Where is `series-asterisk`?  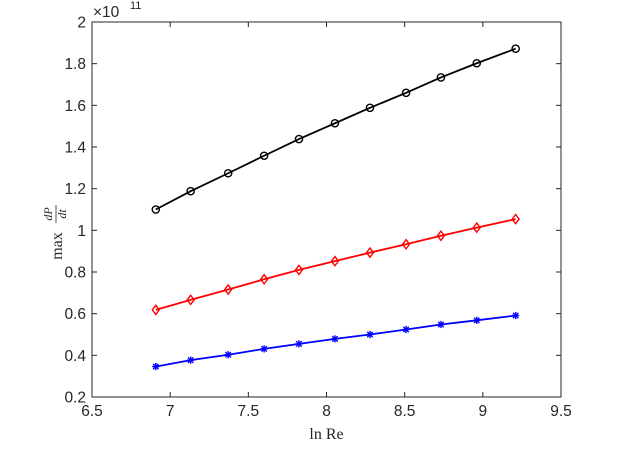
series-asterisk is located at coordinates (336, 341).